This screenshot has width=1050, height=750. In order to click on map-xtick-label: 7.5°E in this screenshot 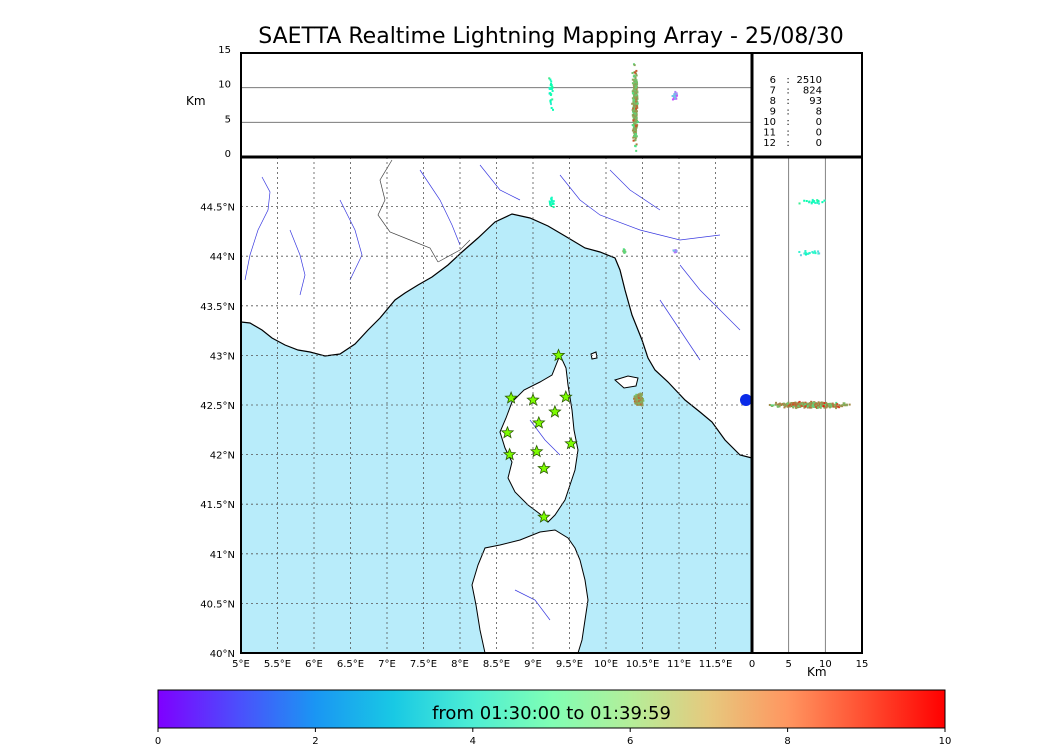, I will do `click(423, 664)`.